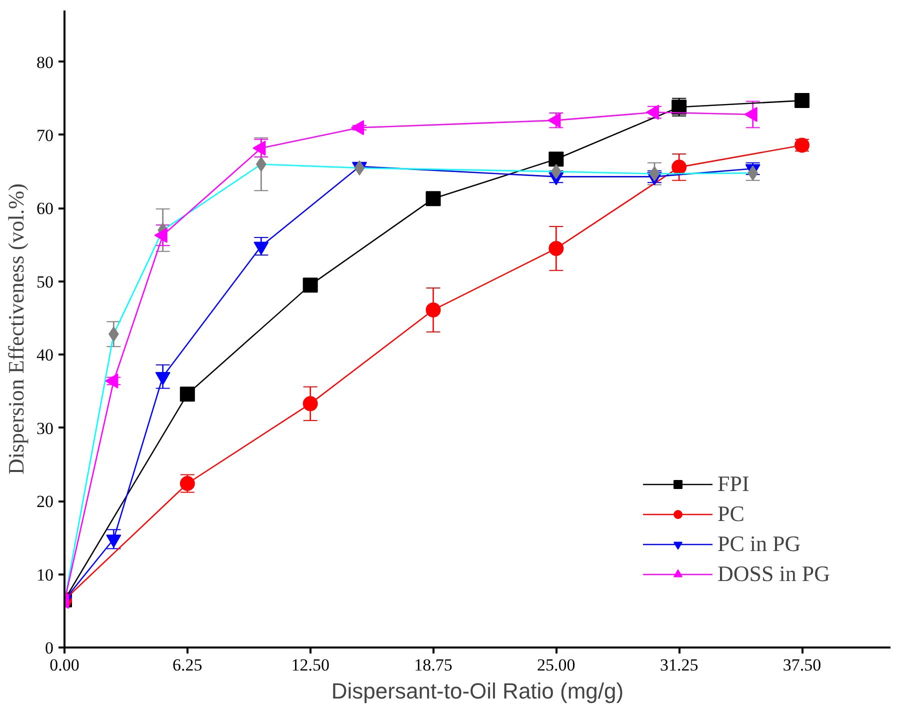 The width and height of the screenshot is (900, 706). Describe the element at coordinates (759, 544) in the screenshot. I see `legend-label: PC in PG` at that location.